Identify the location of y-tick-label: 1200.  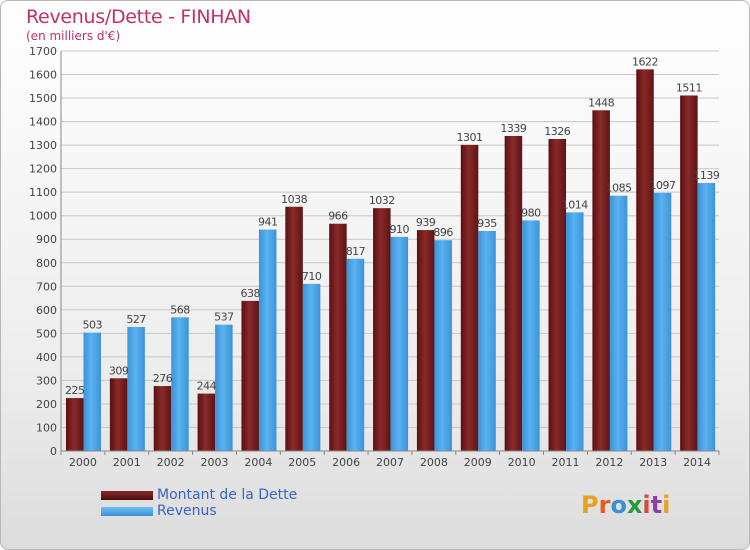
(43, 169).